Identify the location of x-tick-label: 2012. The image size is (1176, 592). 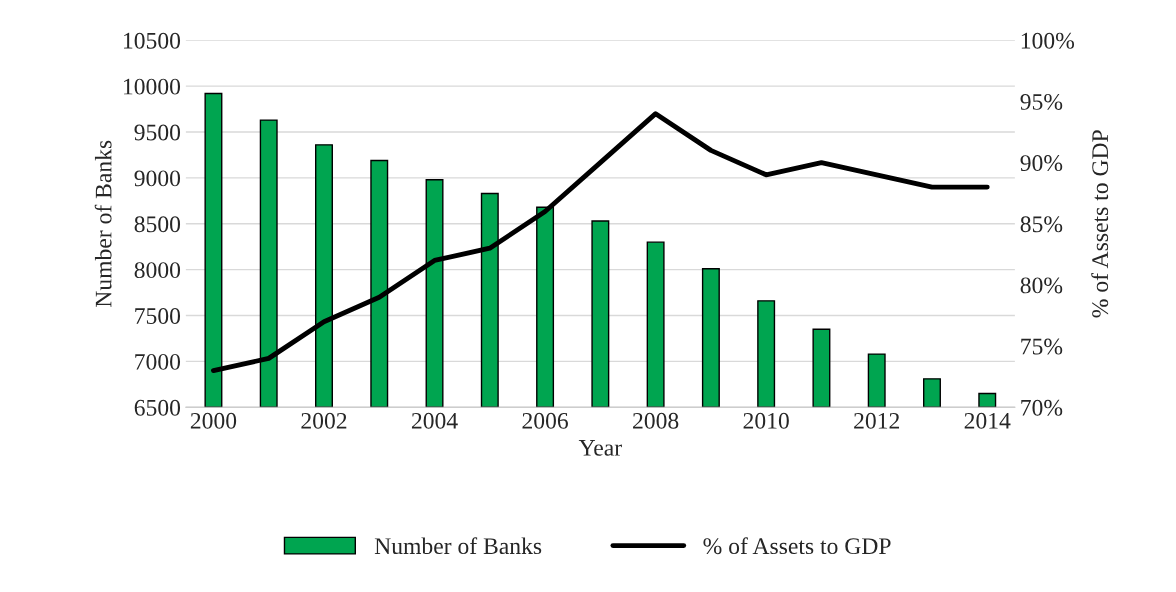
(877, 420).